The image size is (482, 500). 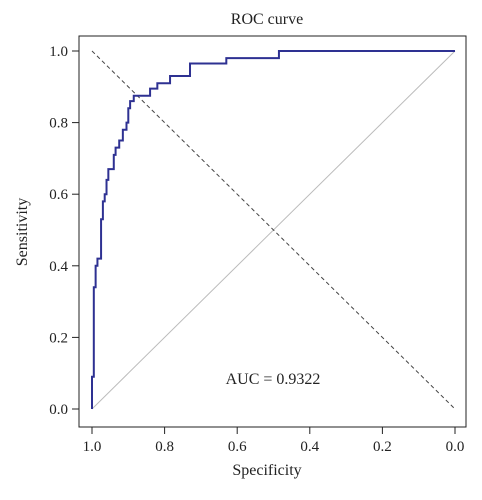 What do you see at coordinates (58, 195) in the screenshot?
I see `y-tick-label: 0.6` at bounding box center [58, 195].